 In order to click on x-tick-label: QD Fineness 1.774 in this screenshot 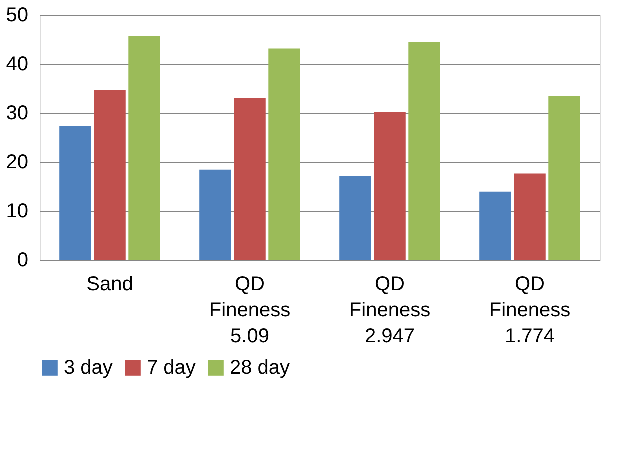, I will do `click(530, 311)`.